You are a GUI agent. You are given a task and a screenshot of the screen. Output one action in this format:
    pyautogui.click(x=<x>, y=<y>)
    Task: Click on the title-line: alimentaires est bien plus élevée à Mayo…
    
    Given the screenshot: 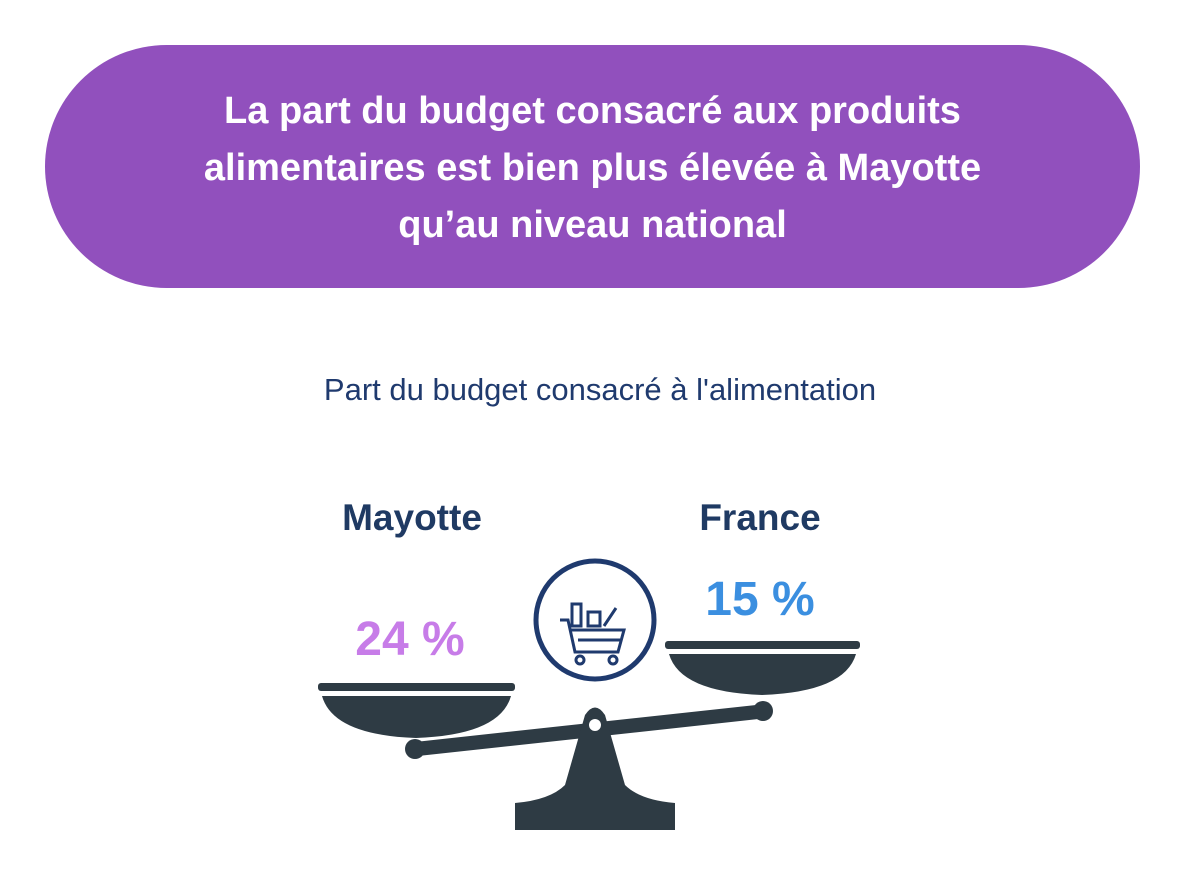 What is the action you would take?
    pyautogui.click(x=592, y=168)
    